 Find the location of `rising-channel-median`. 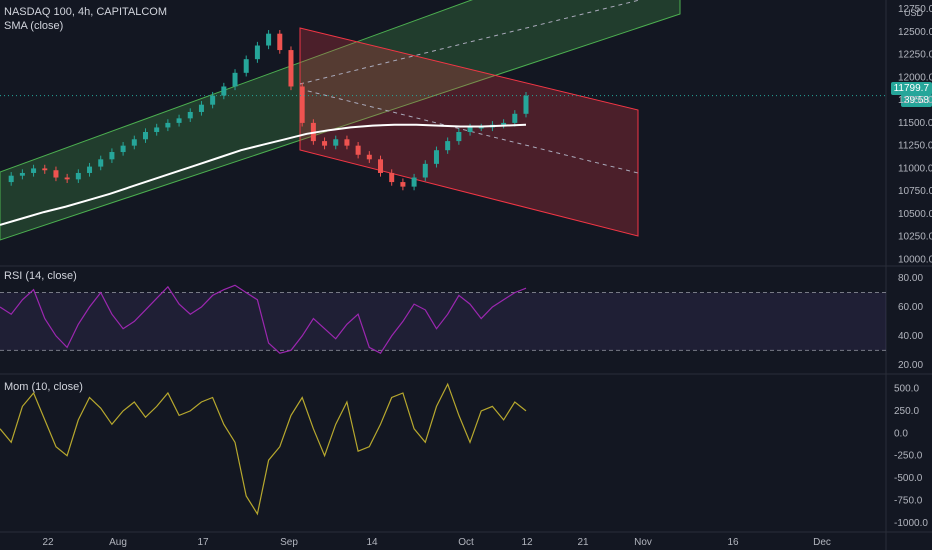

rising-channel-median is located at coordinates (470, 42).